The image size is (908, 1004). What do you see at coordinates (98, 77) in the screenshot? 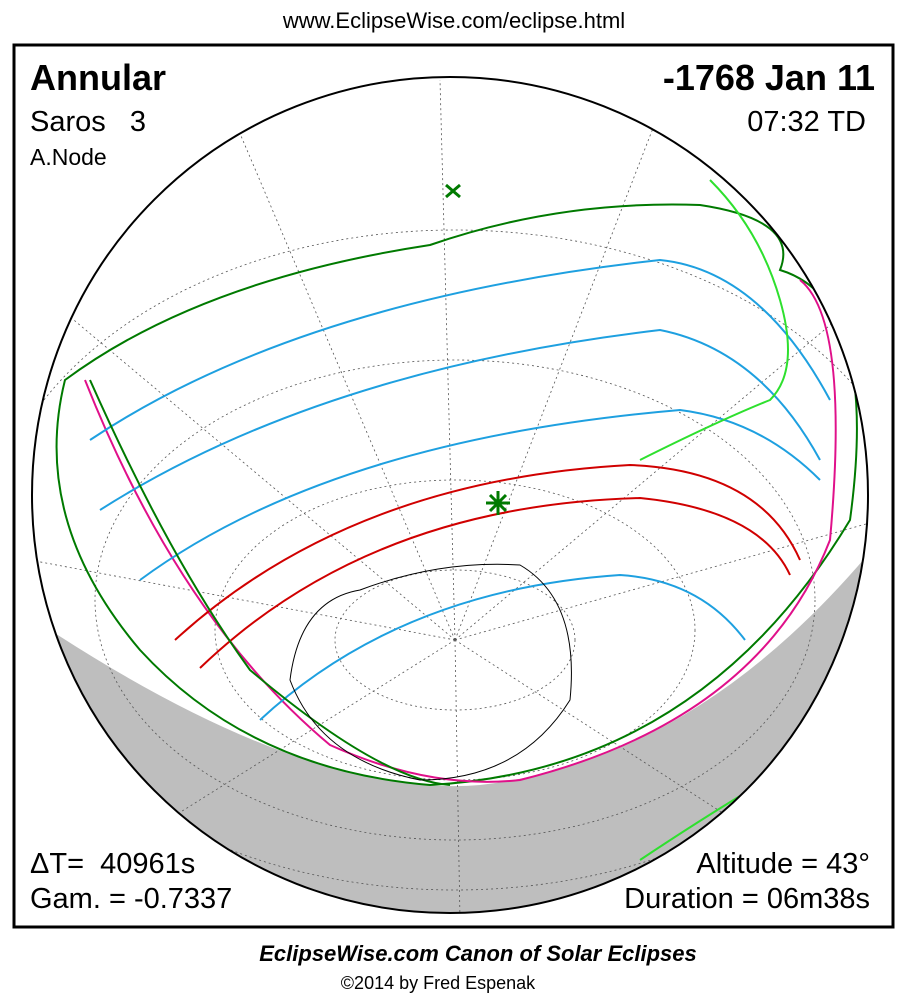
I see `eclipse-type: Annular` at bounding box center [98, 77].